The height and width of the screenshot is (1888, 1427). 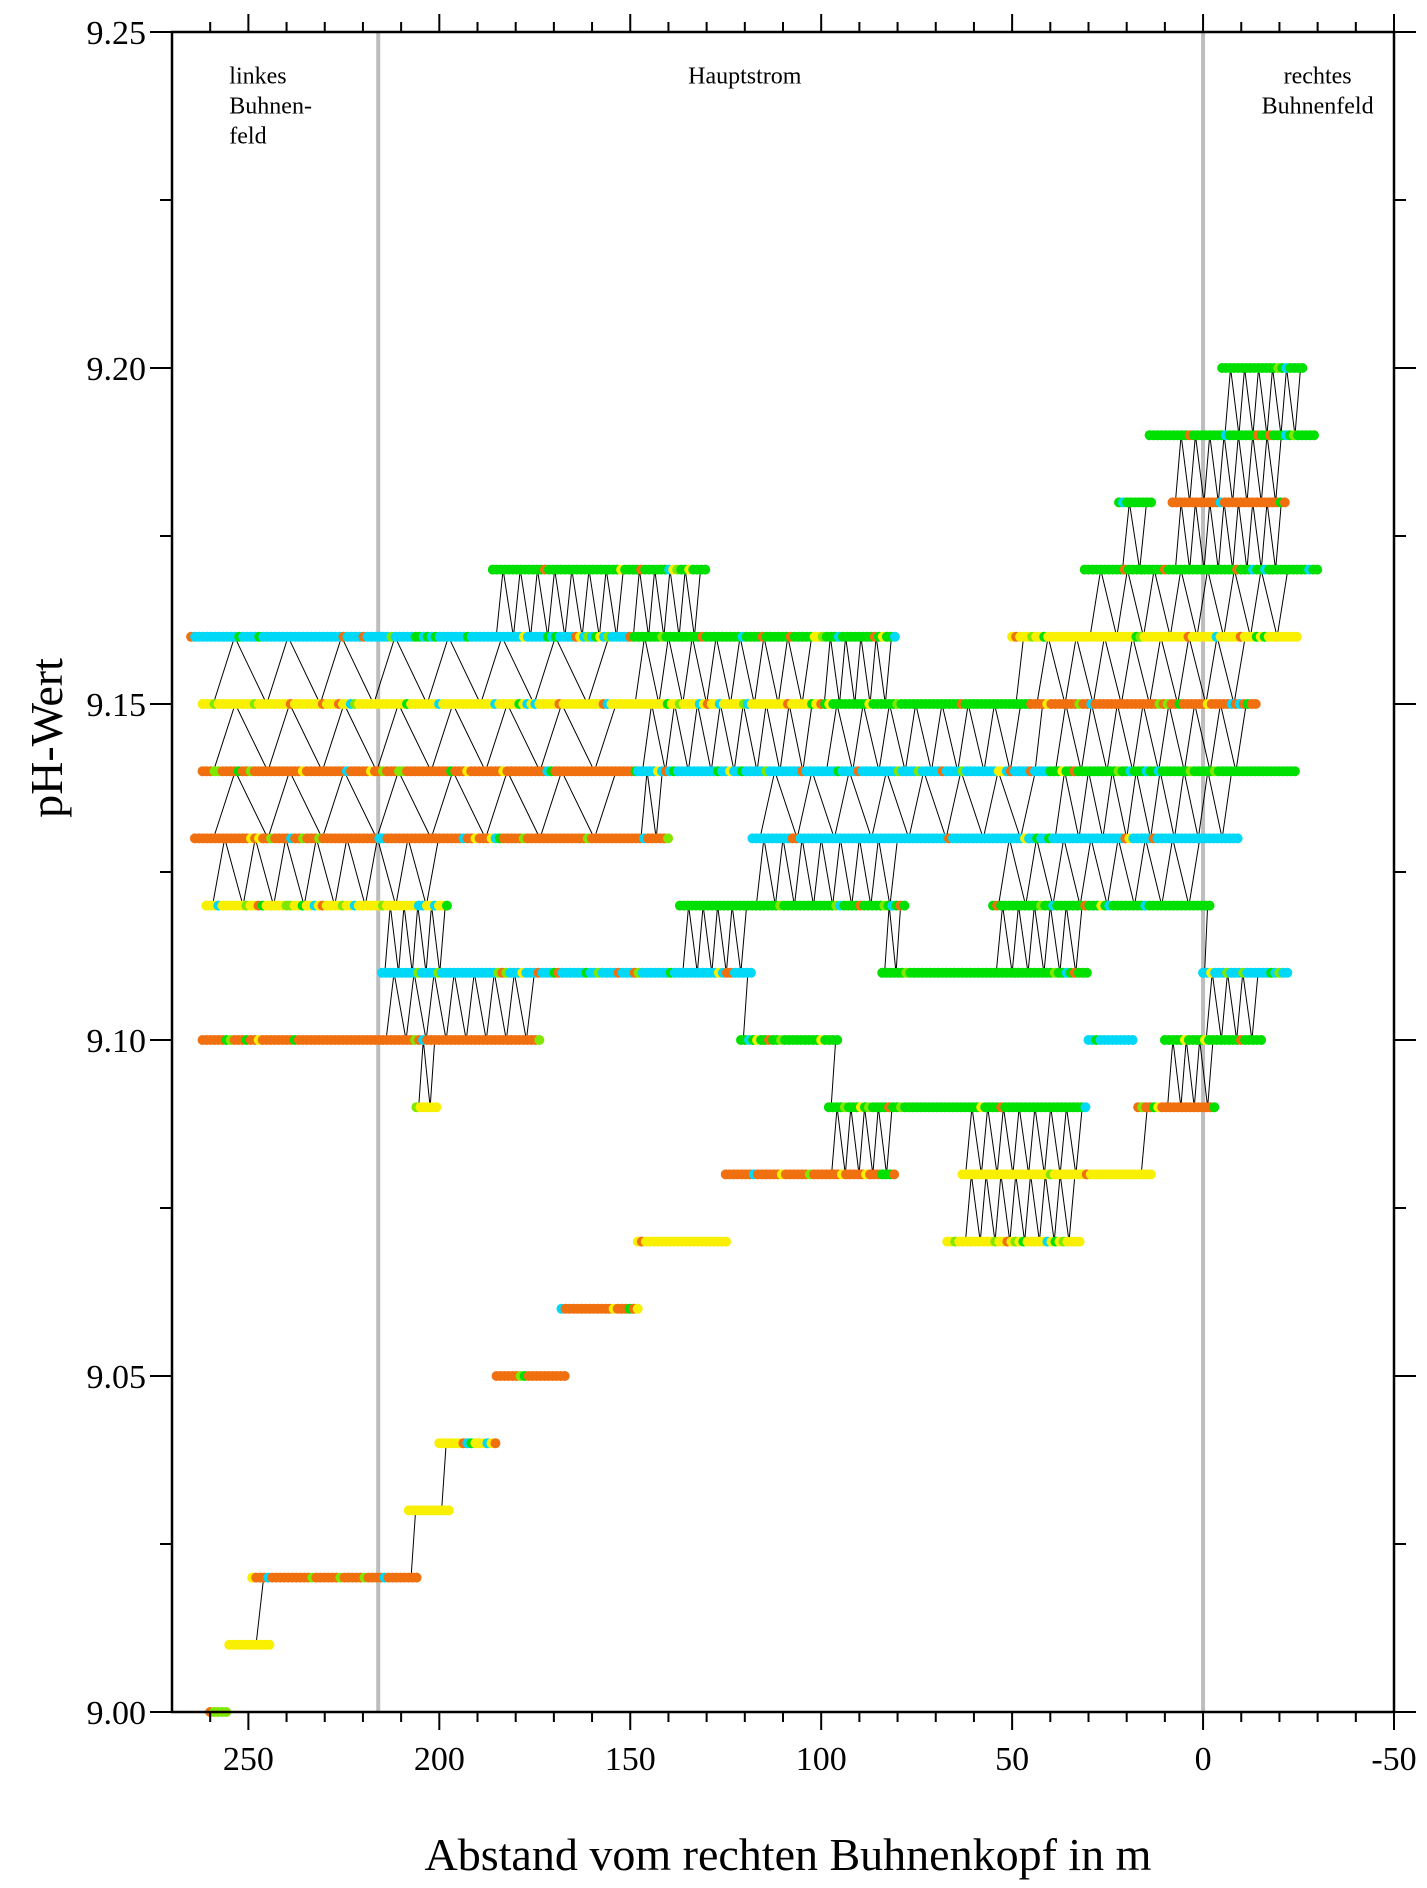 I want to click on annotation-1: Hauptstrom, so click(x=745, y=77).